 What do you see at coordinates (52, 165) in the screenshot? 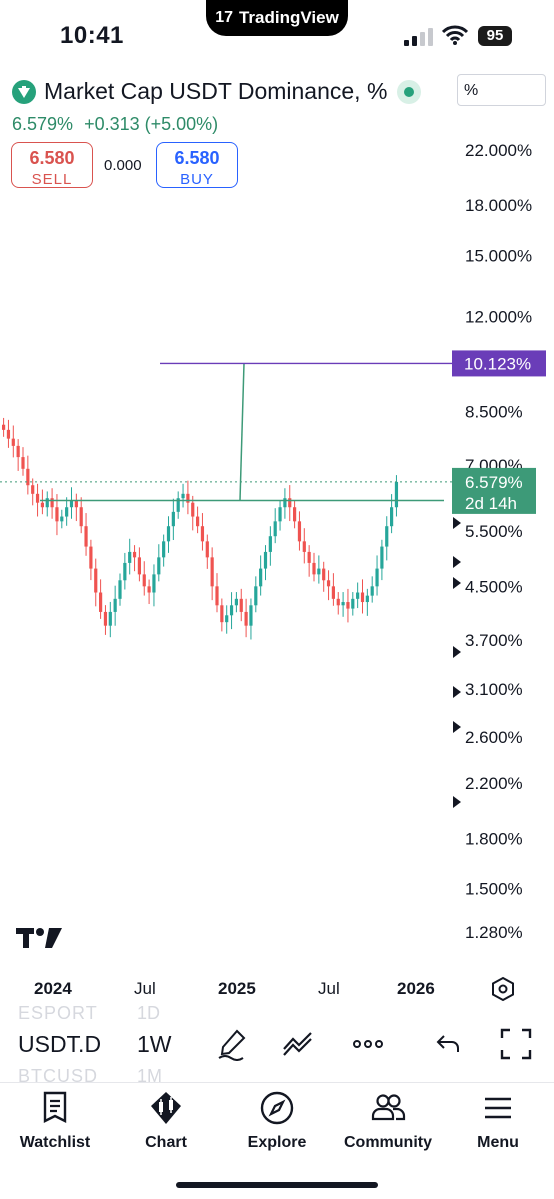
I see `sell-button: 6.580 SELL` at bounding box center [52, 165].